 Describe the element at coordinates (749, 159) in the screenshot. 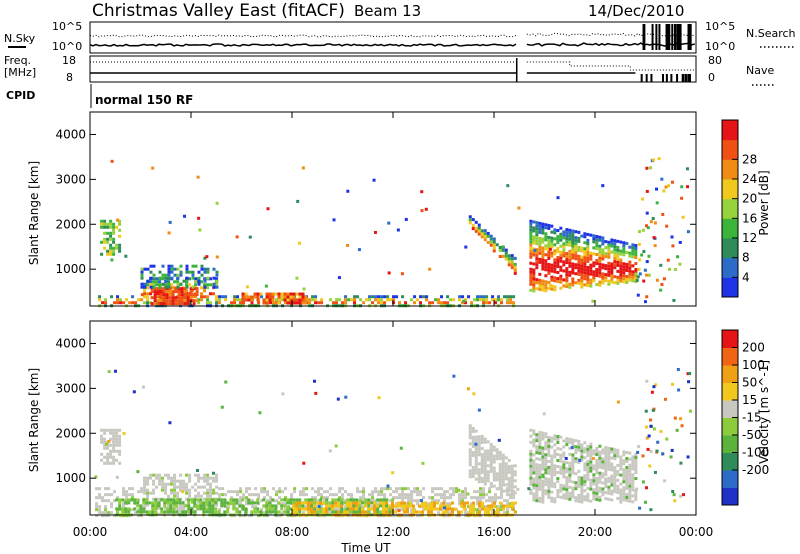

I see `colorbar-tick-label: 28` at that location.